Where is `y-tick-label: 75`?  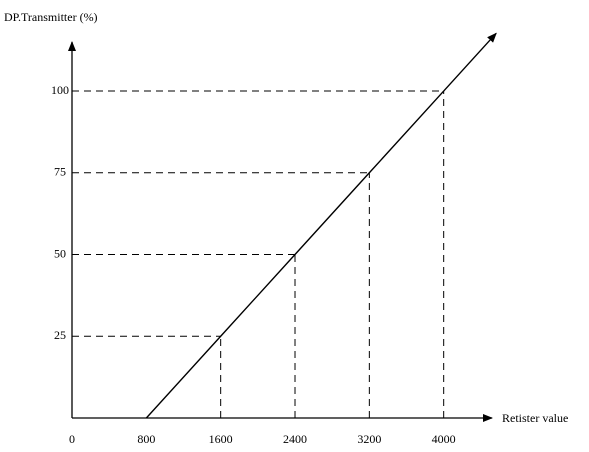
y-tick-label: 75 is located at coordinates (60, 172).